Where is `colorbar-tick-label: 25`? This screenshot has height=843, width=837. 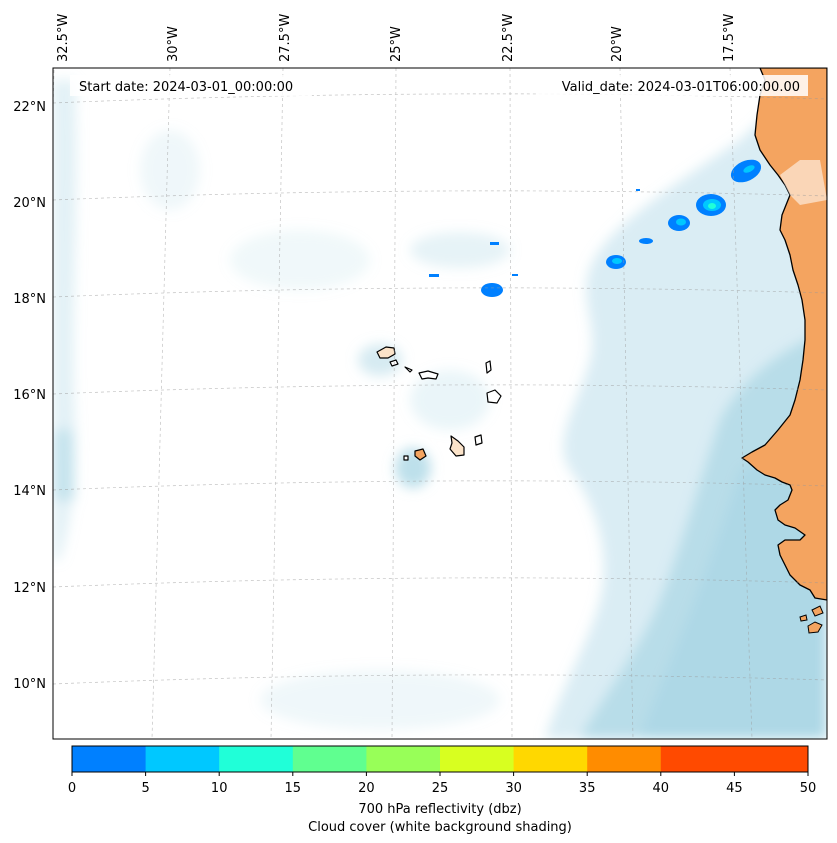
colorbar-tick-label: 25 is located at coordinates (440, 788).